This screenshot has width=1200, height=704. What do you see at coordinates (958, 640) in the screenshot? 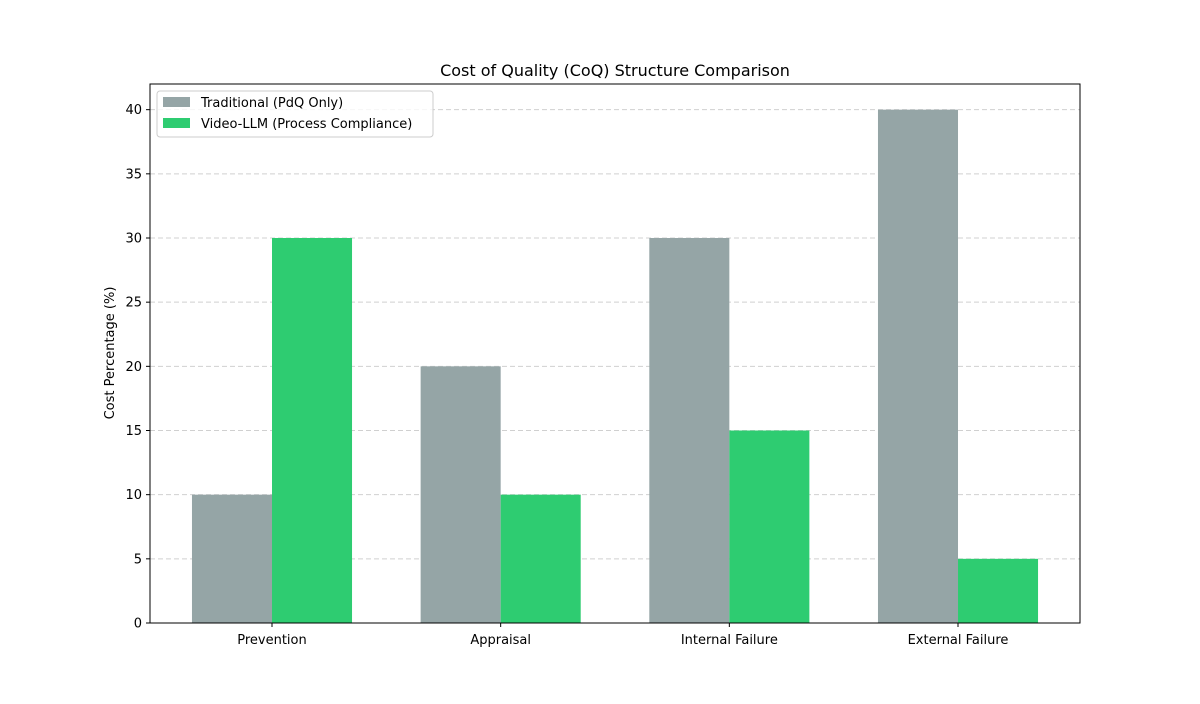
I see `x-tick-label: External Failure` at bounding box center [958, 640].